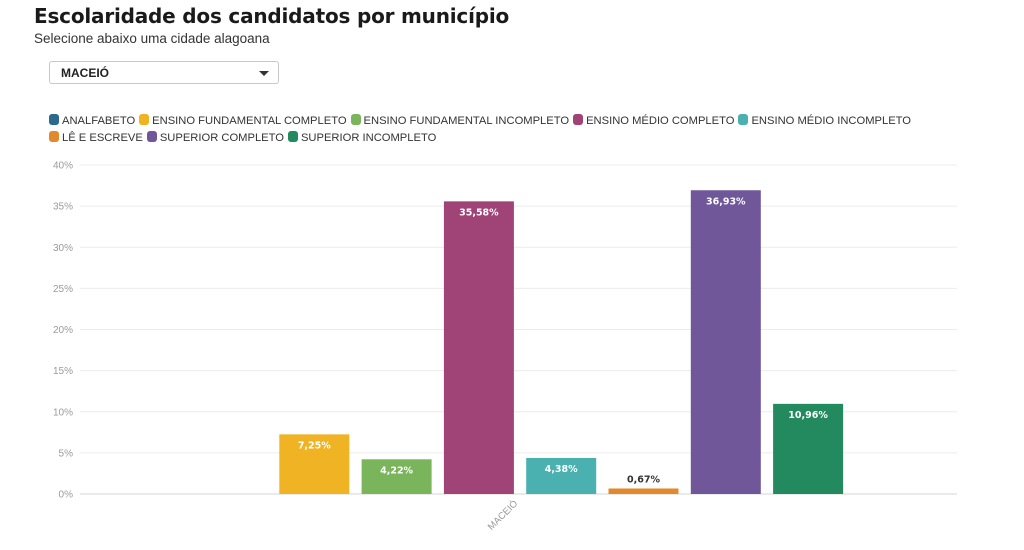 This screenshot has height=550, width=1024. What do you see at coordinates (63, 330) in the screenshot?
I see `y-tick-label: 20%` at bounding box center [63, 330].